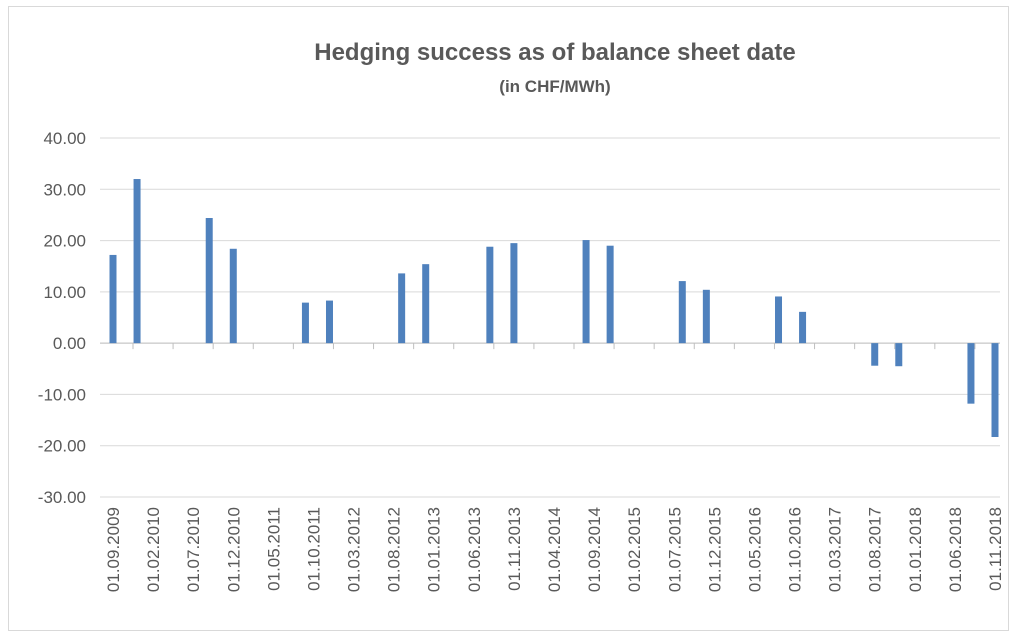 The height and width of the screenshot is (640, 1014). Describe the element at coordinates (69, 343) in the screenshot. I see `y-tick-label: 0.00` at that location.